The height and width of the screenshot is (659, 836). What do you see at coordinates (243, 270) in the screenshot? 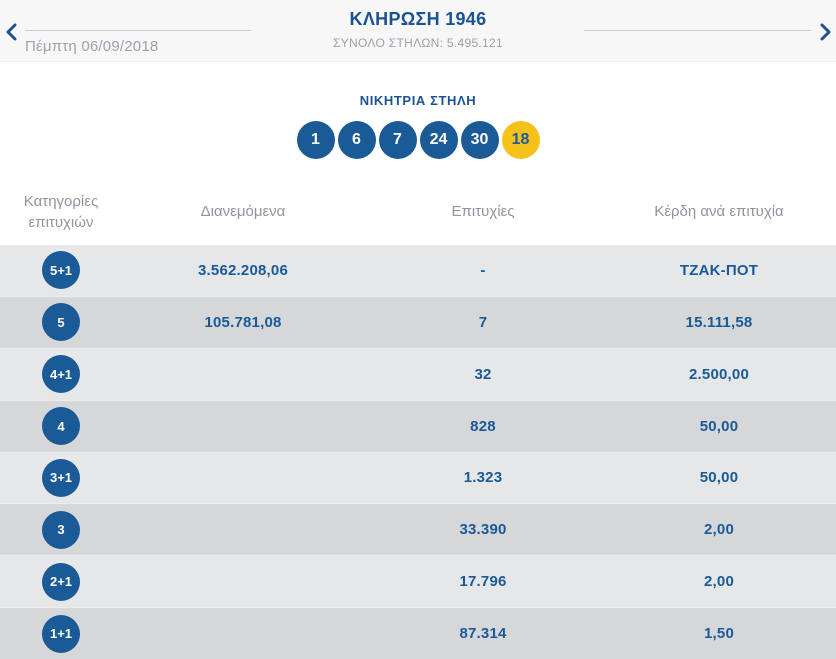
I see `distributed-value: 3.562.208,06` at bounding box center [243, 270].